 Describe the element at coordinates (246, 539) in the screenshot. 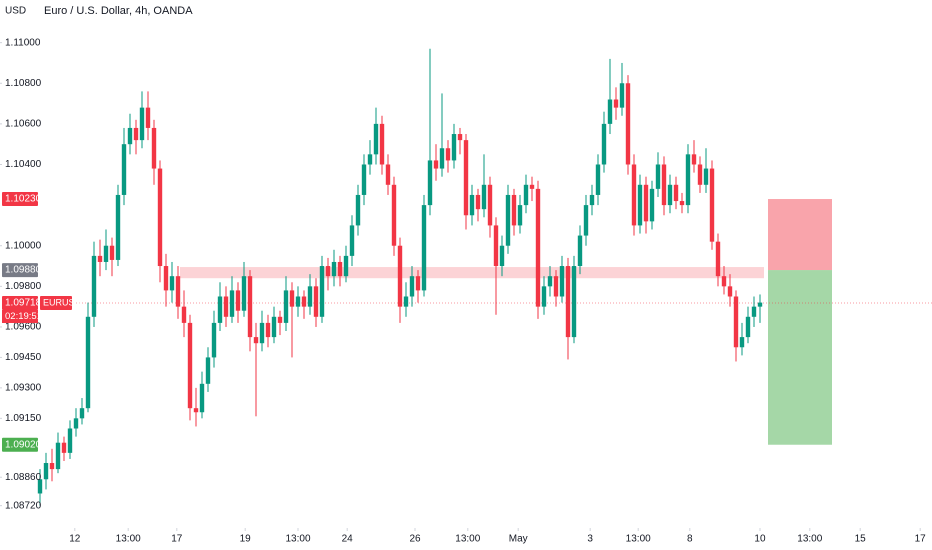

I see `x-tick-label: 19` at that location.